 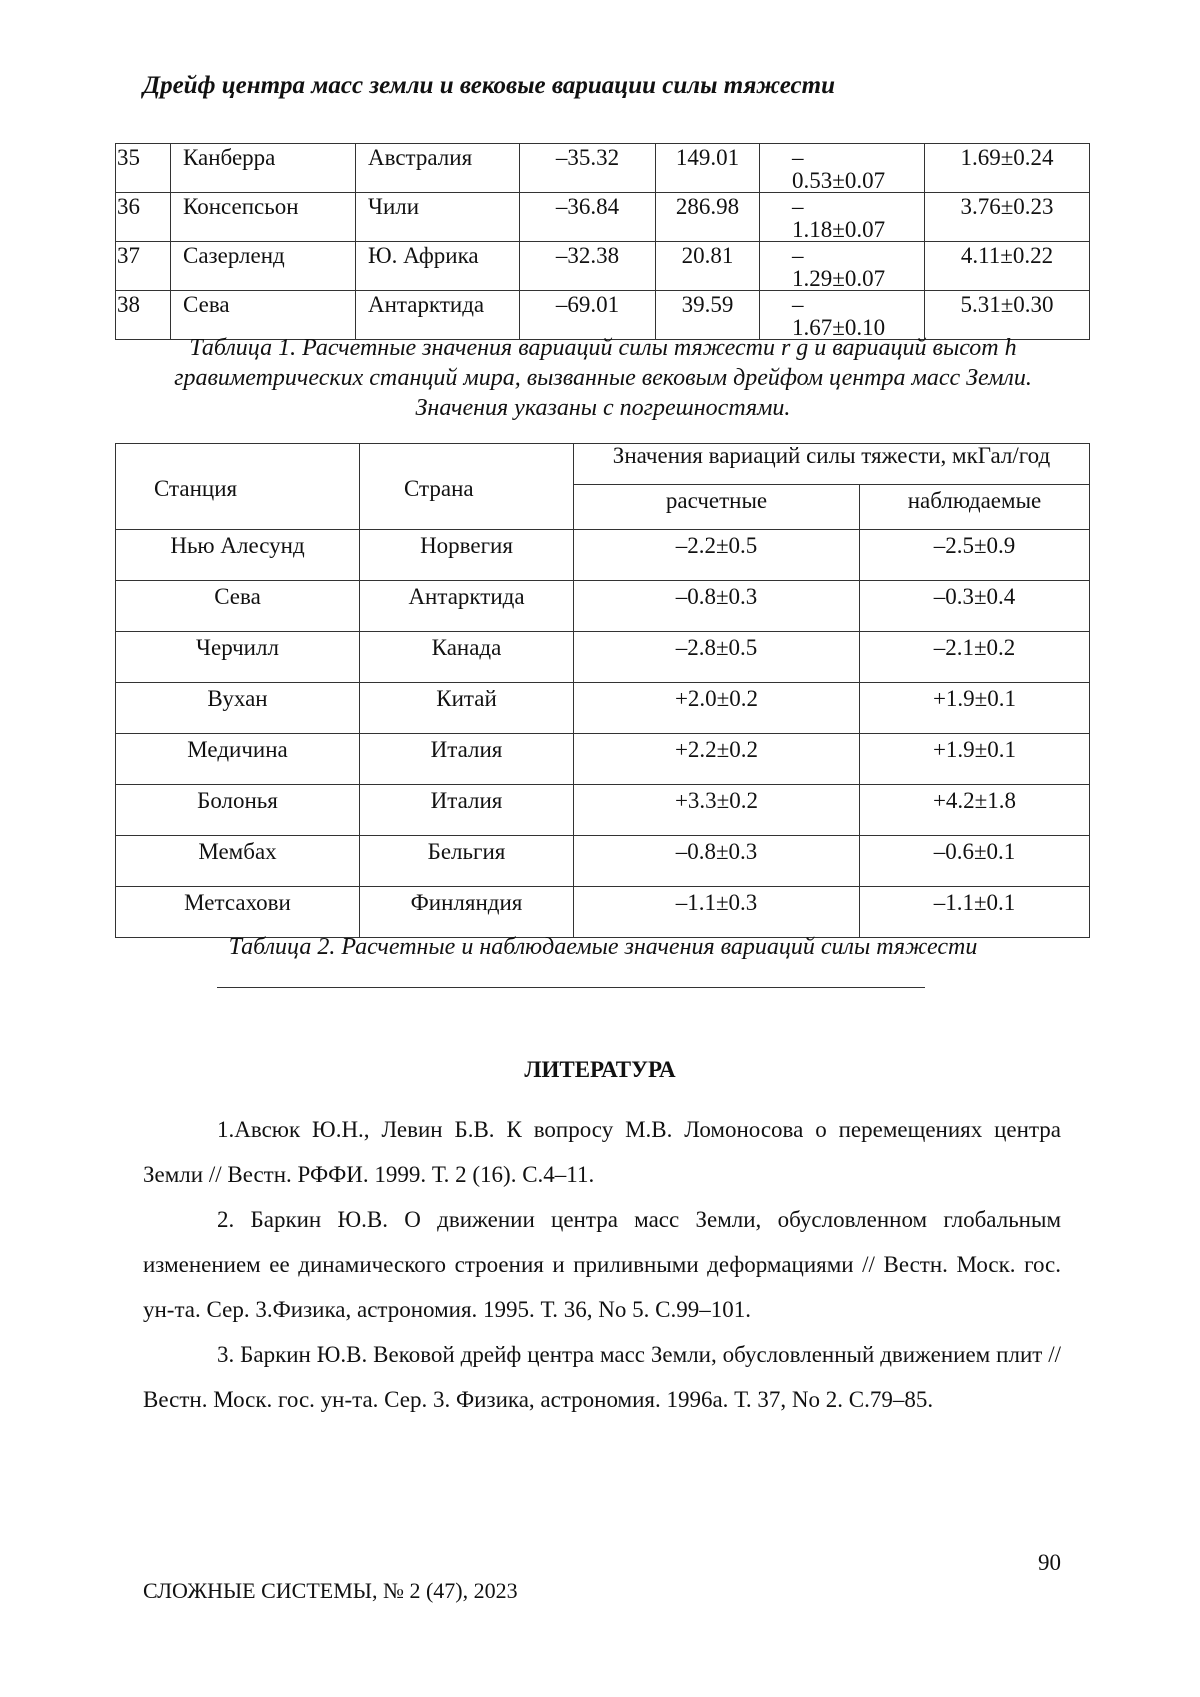 What do you see at coordinates (717, 912) in the screenshot?
I see `table-cell: –1.1±0.3` at bounding box center [717, 912].